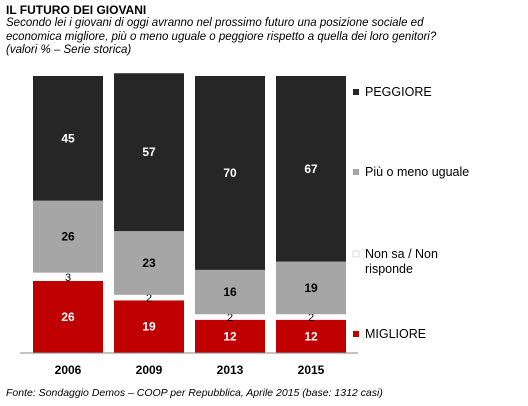 Image resolution: width=528 pixels, height=406 pixels. I want to click on data-label: 3, so click(68, 278).